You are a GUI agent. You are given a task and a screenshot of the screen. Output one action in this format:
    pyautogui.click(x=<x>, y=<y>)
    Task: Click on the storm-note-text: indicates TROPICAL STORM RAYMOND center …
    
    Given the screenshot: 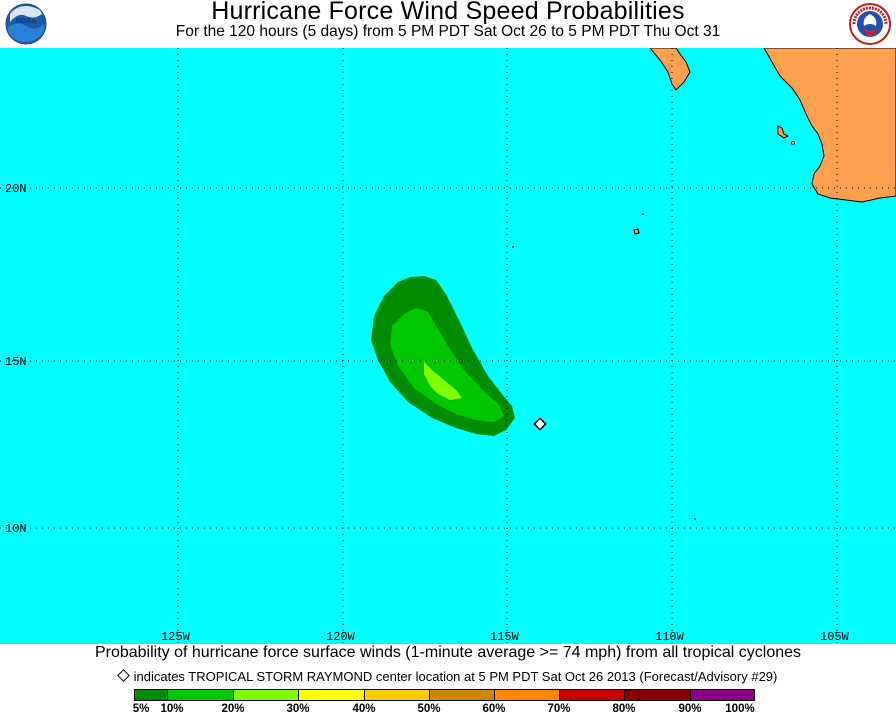 What is the action you would take?
    pyautogui.click(x=455, y=676)
    